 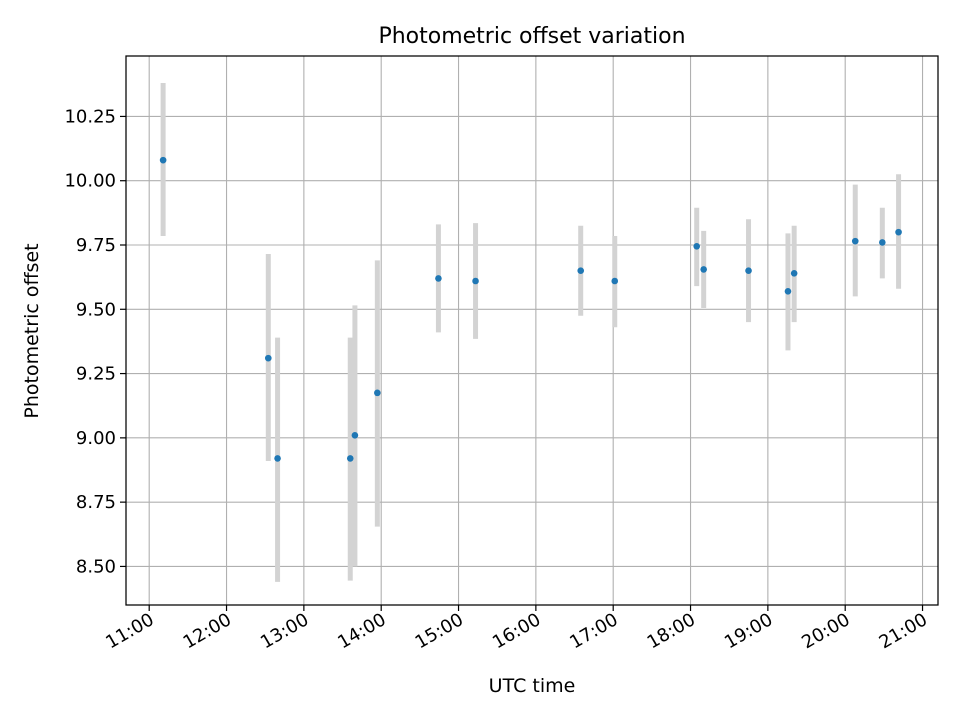 What do you see at coordinates (531, 36) in the screenshot?
I see `chart-title: Photometric offset variation` at bounding box center [531, 36].